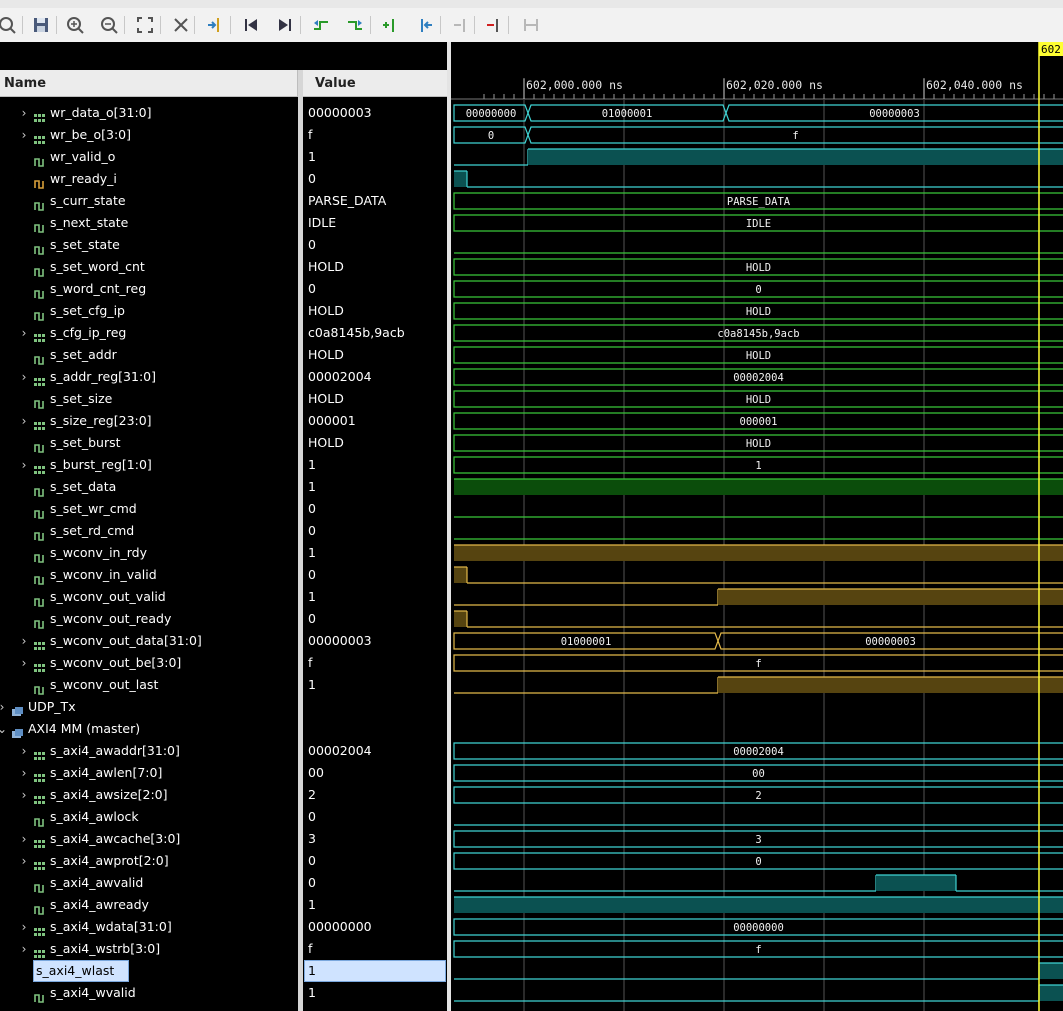  I want to click on signal-row: s_axi4_awlock 0, so click(223, 817).